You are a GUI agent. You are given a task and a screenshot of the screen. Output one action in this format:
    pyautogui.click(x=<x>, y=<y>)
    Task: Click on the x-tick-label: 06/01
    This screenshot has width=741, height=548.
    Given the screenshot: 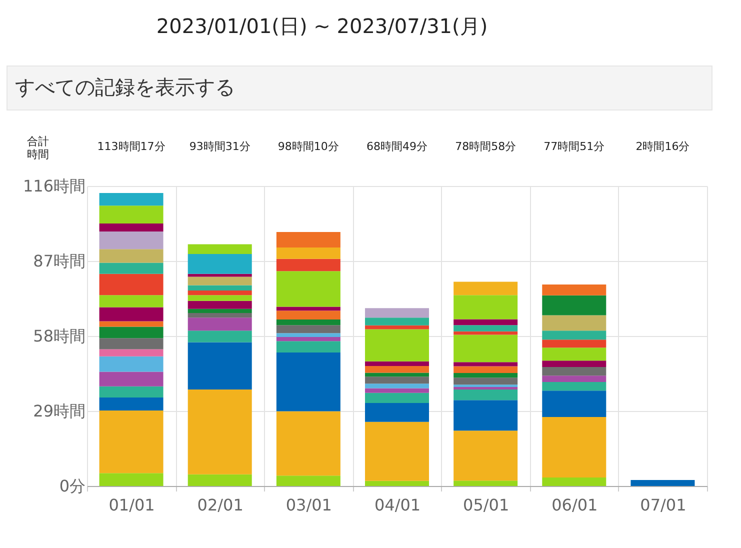 What is the action you would take?
    pyautogui.click(x=575, y=505)
    